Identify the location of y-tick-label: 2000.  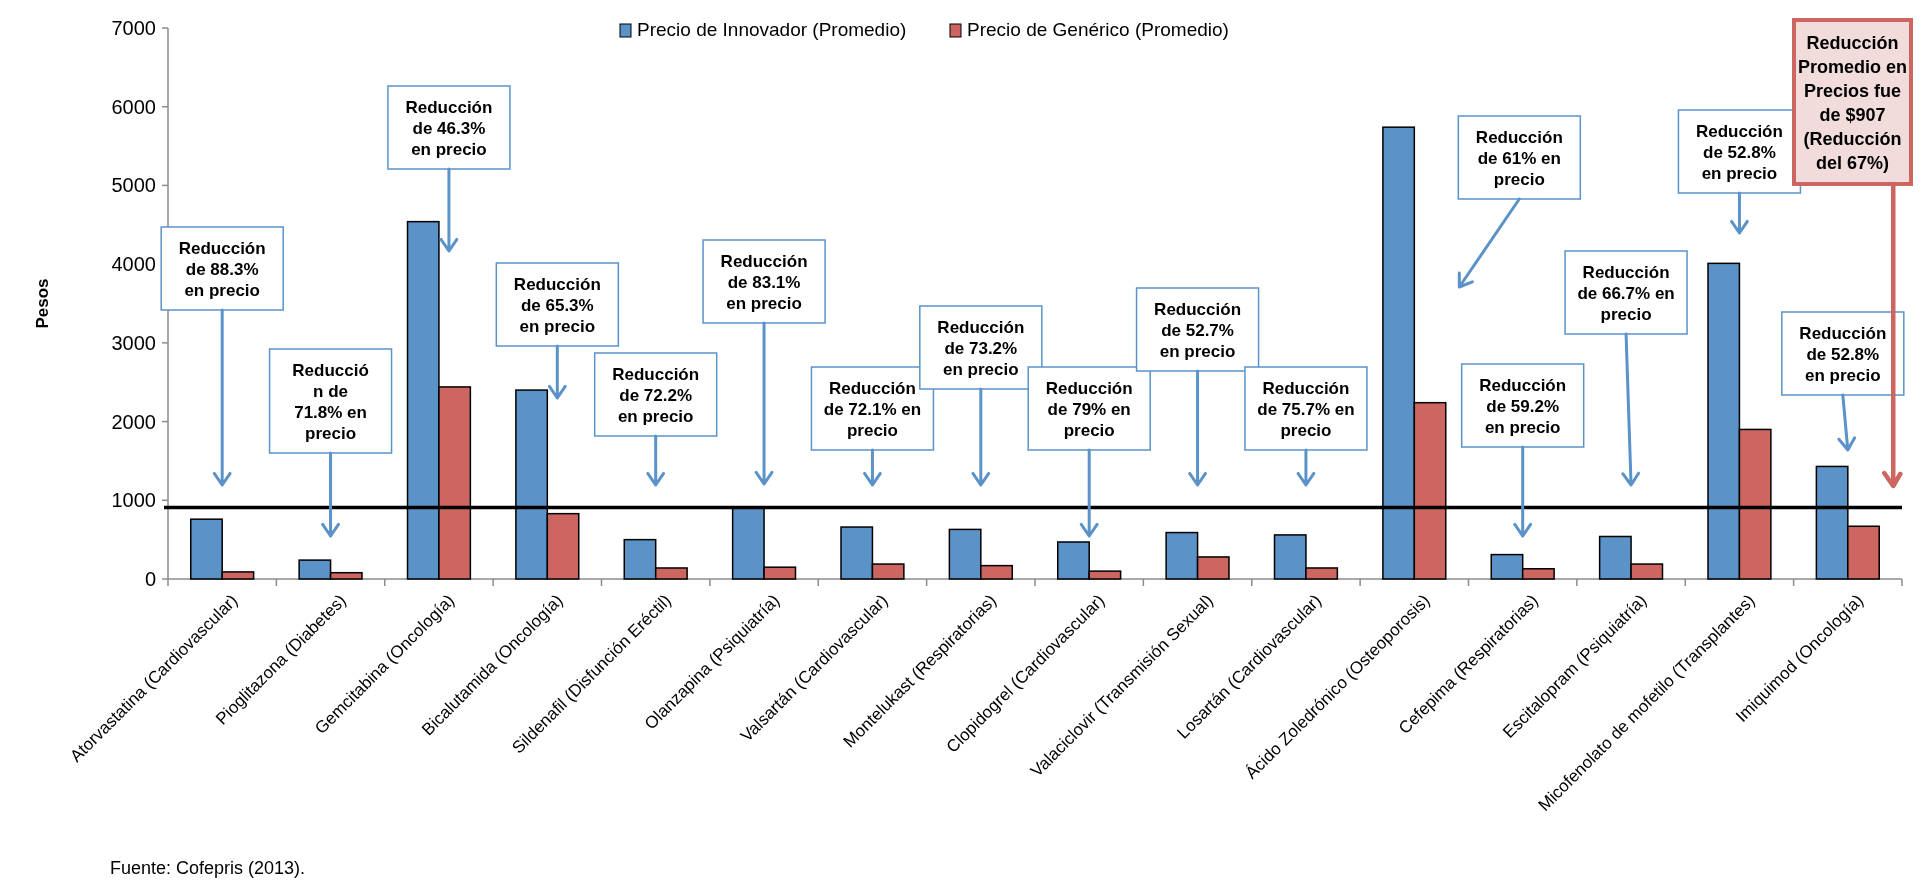
(133, 421).